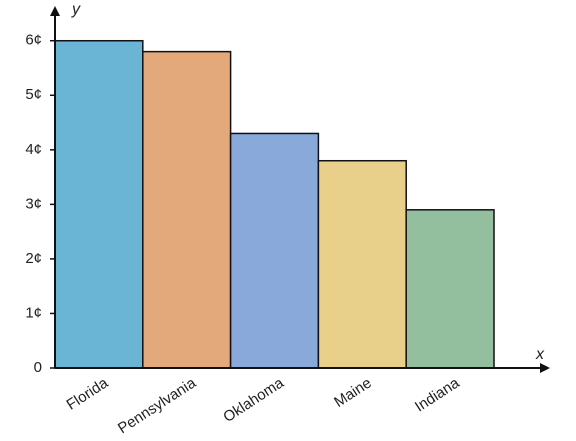 The width and height of the screenshot is (576, 441). Describe the element at coordinates (33, 312) in the screenshot. I see `y-tick-label: 1¢` at that location.